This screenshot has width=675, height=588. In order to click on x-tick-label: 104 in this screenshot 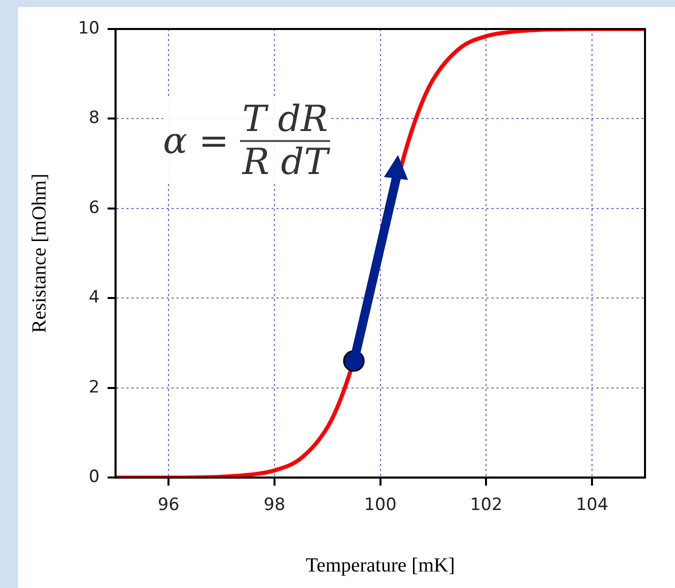, I will do `click(592, 505)`.